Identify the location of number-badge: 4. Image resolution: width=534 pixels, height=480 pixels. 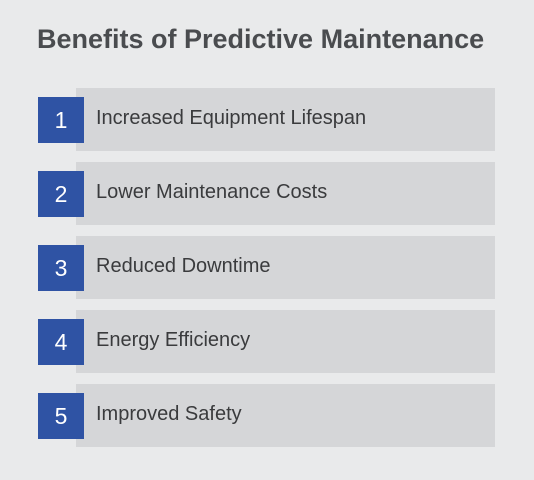
(61, 342).